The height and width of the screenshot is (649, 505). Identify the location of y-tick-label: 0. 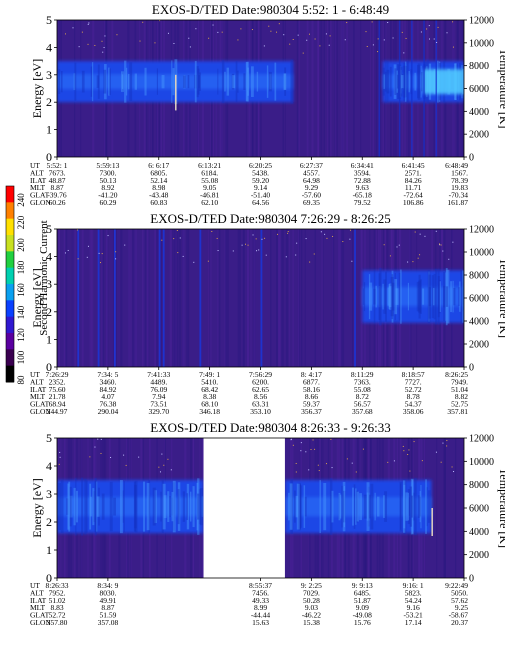
(49, 367).